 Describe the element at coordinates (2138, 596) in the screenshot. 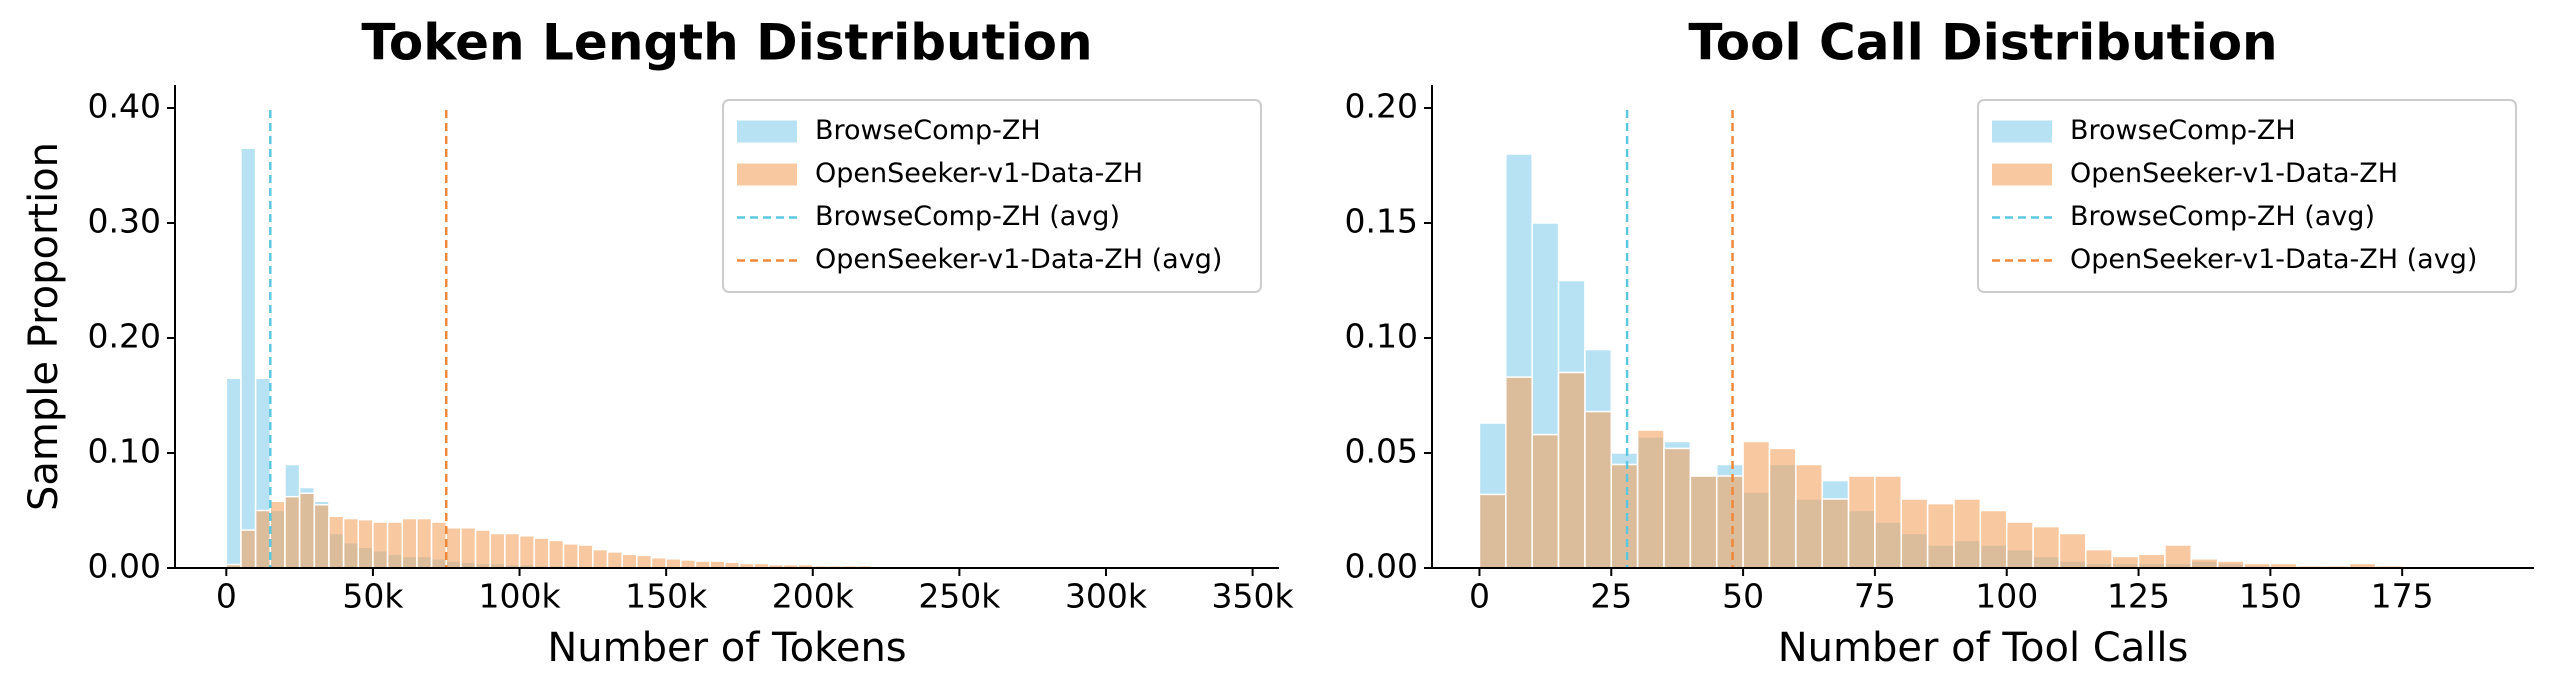

I see `x-tick-label: 125` at that location.